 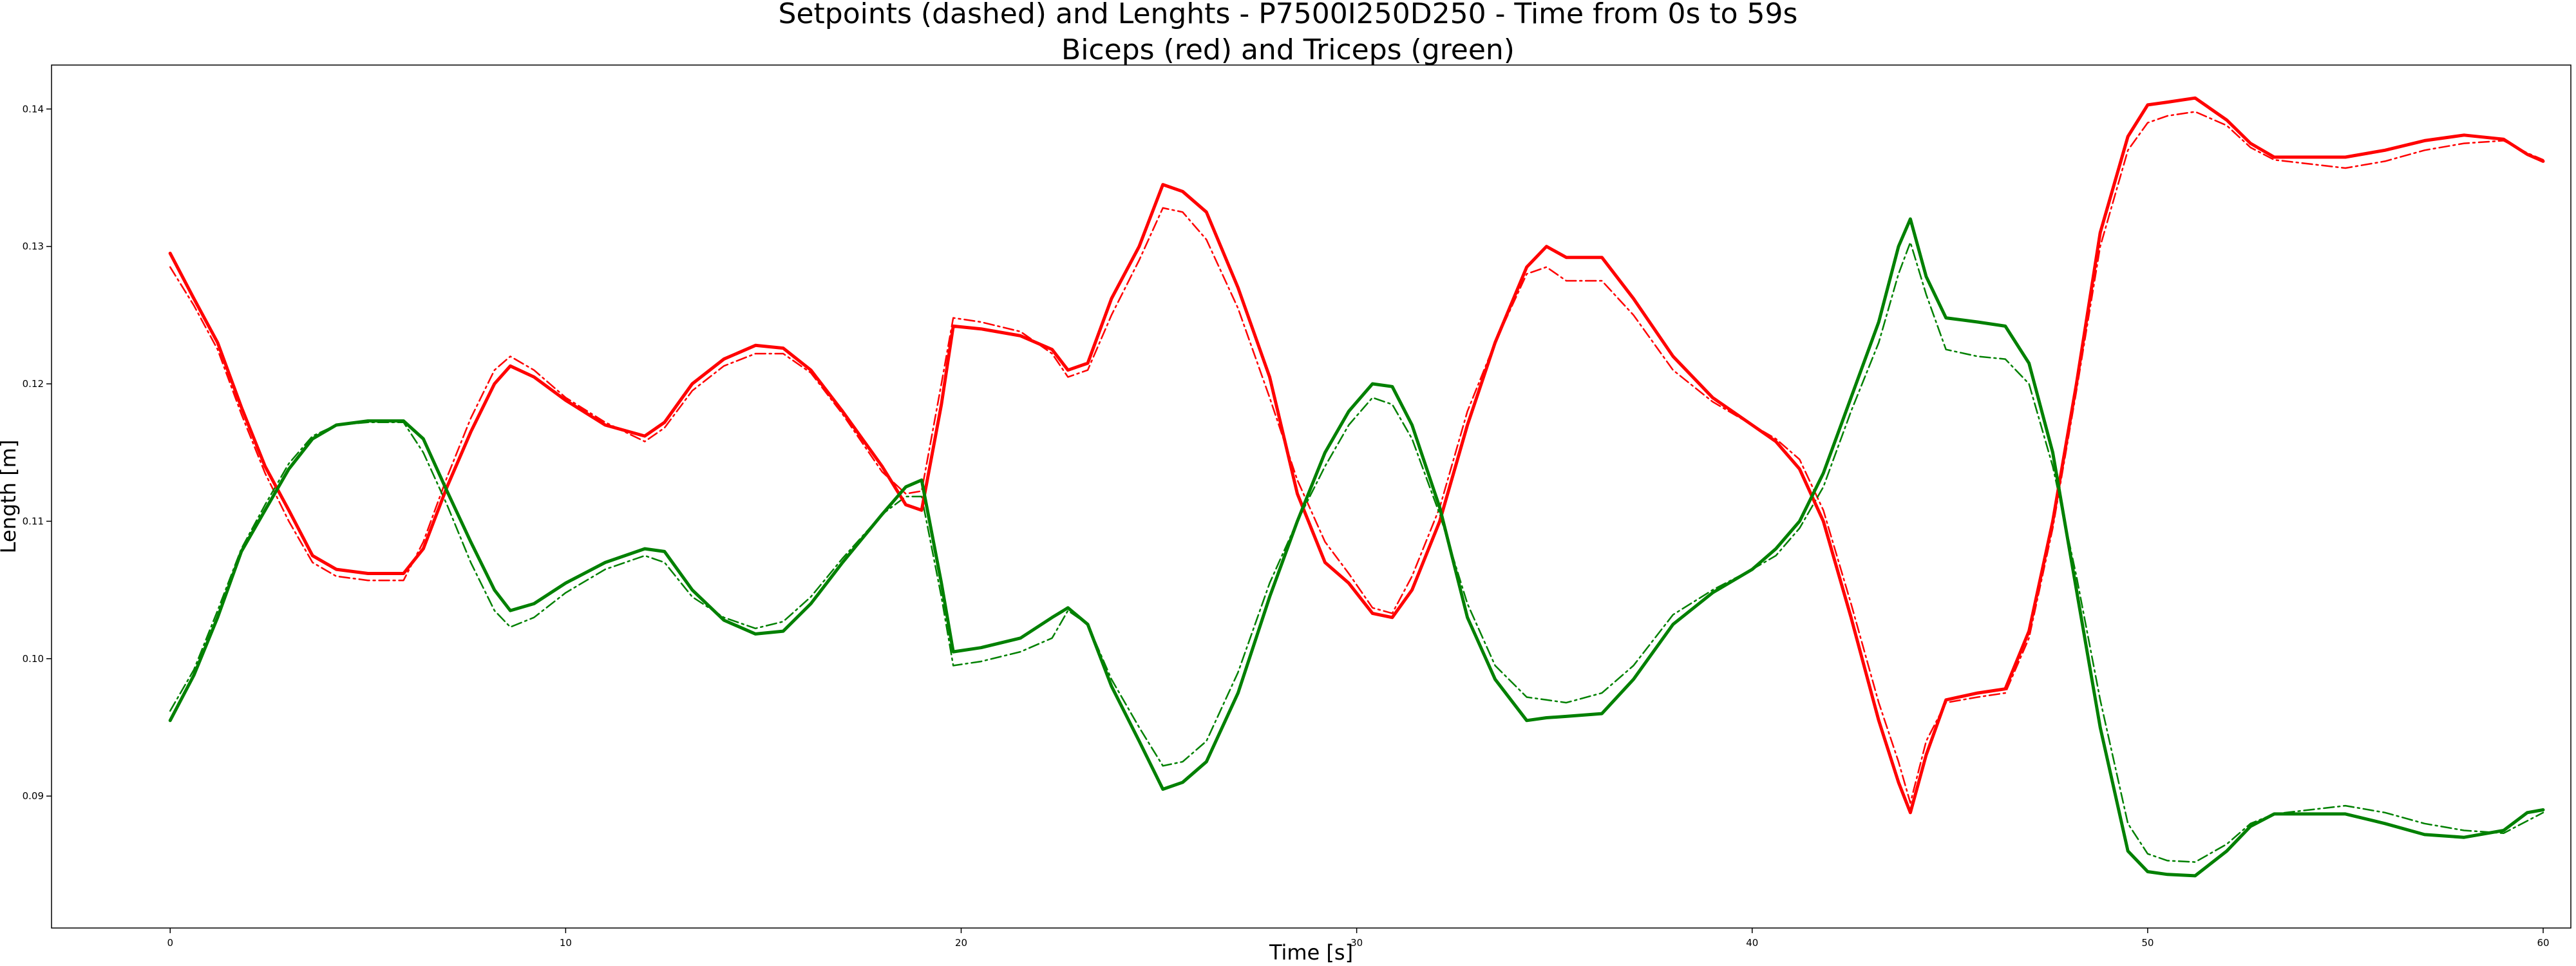 I want to click on y-tick-label: 0.12, so click(x=34, y=384).